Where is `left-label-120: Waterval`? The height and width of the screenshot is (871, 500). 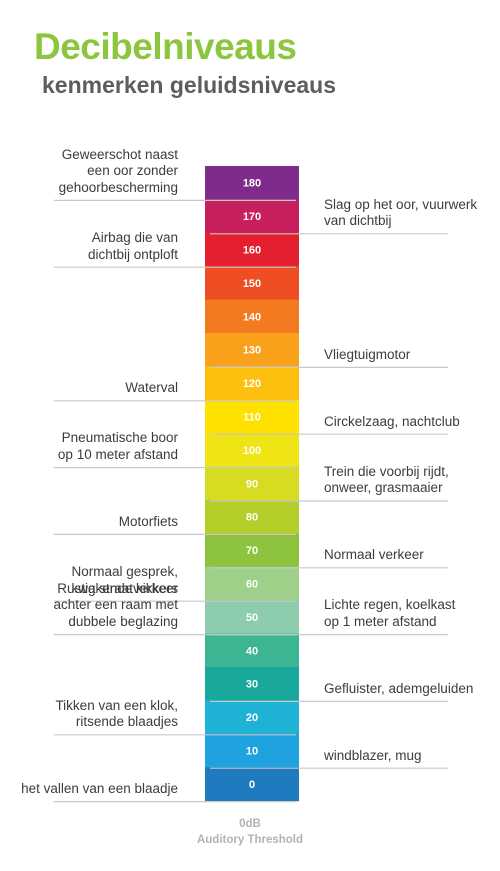
left-label-120: Waterval is located at coordinates (151, 388).